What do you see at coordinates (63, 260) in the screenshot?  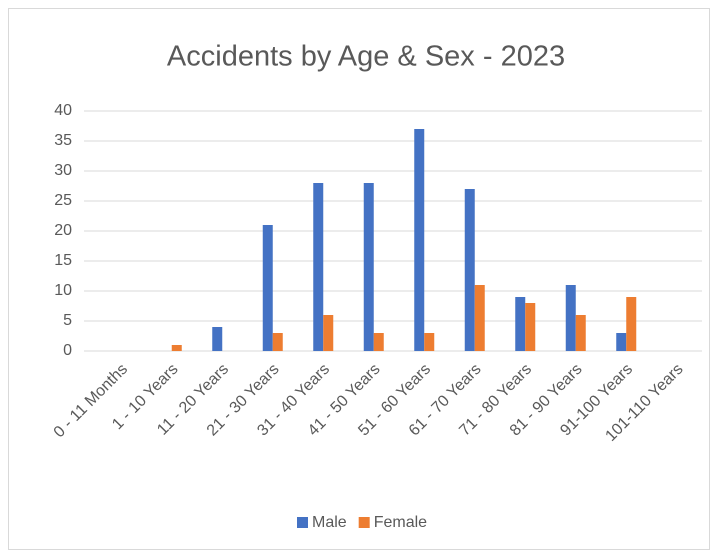 I see `y-tick-label: 15` at bounding box center [63, 260].